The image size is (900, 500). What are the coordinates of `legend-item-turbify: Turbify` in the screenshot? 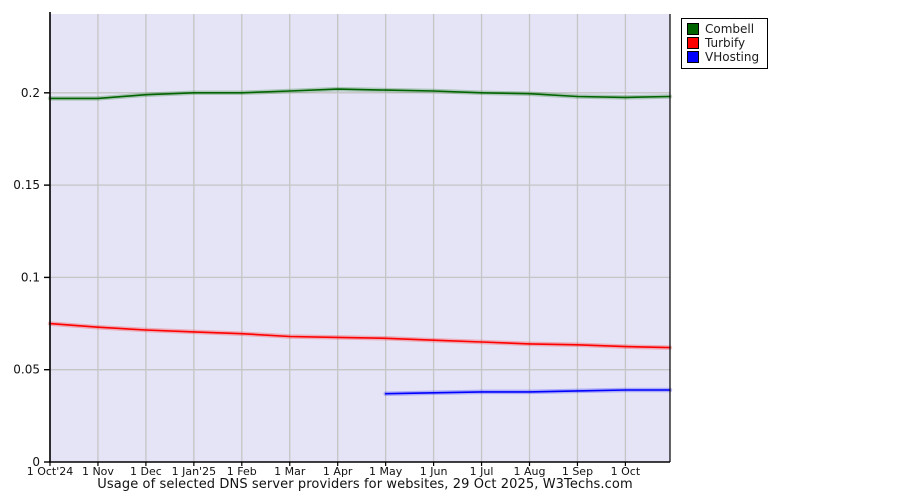 It's located at (723, 43).